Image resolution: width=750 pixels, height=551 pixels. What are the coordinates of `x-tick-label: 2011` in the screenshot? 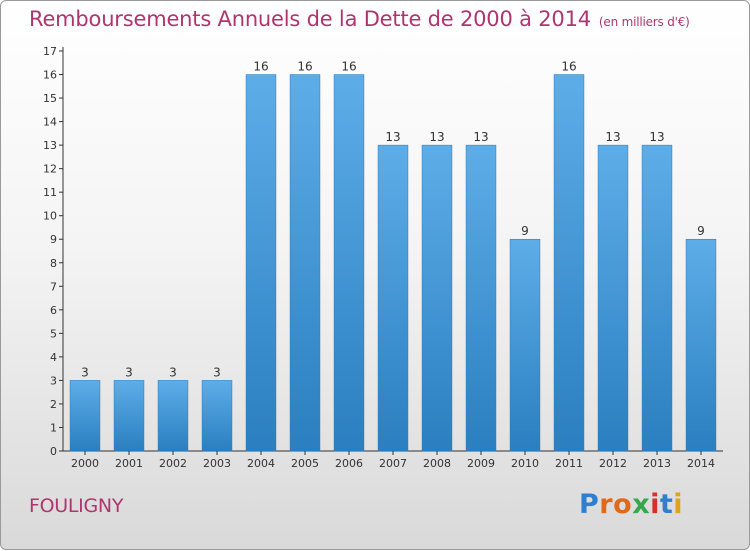 It's located at (569, 463).